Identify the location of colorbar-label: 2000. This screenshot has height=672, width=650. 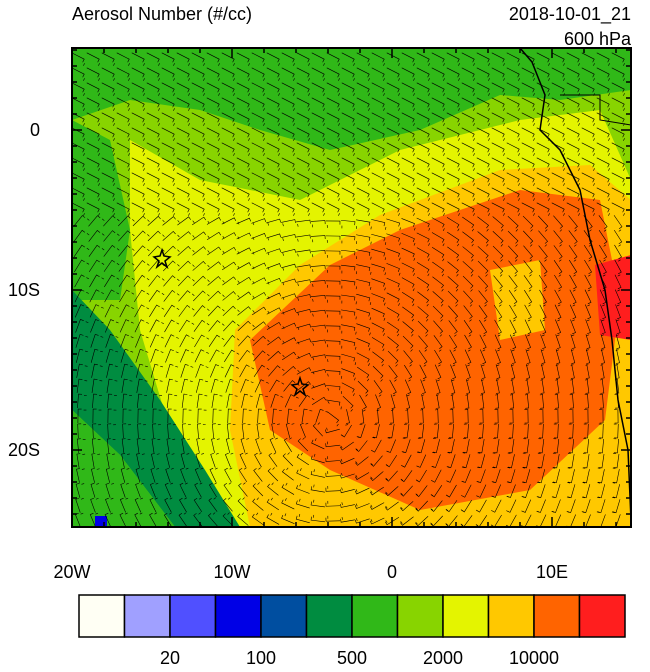
(443, 657).